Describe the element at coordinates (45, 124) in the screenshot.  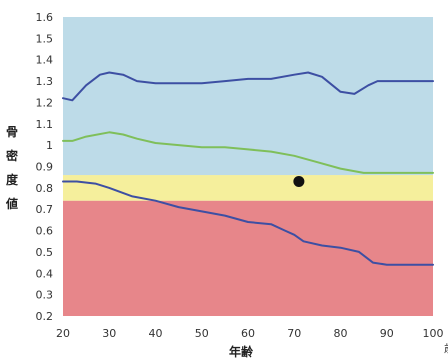
I see `y-tick-label: 1.1` at that location.